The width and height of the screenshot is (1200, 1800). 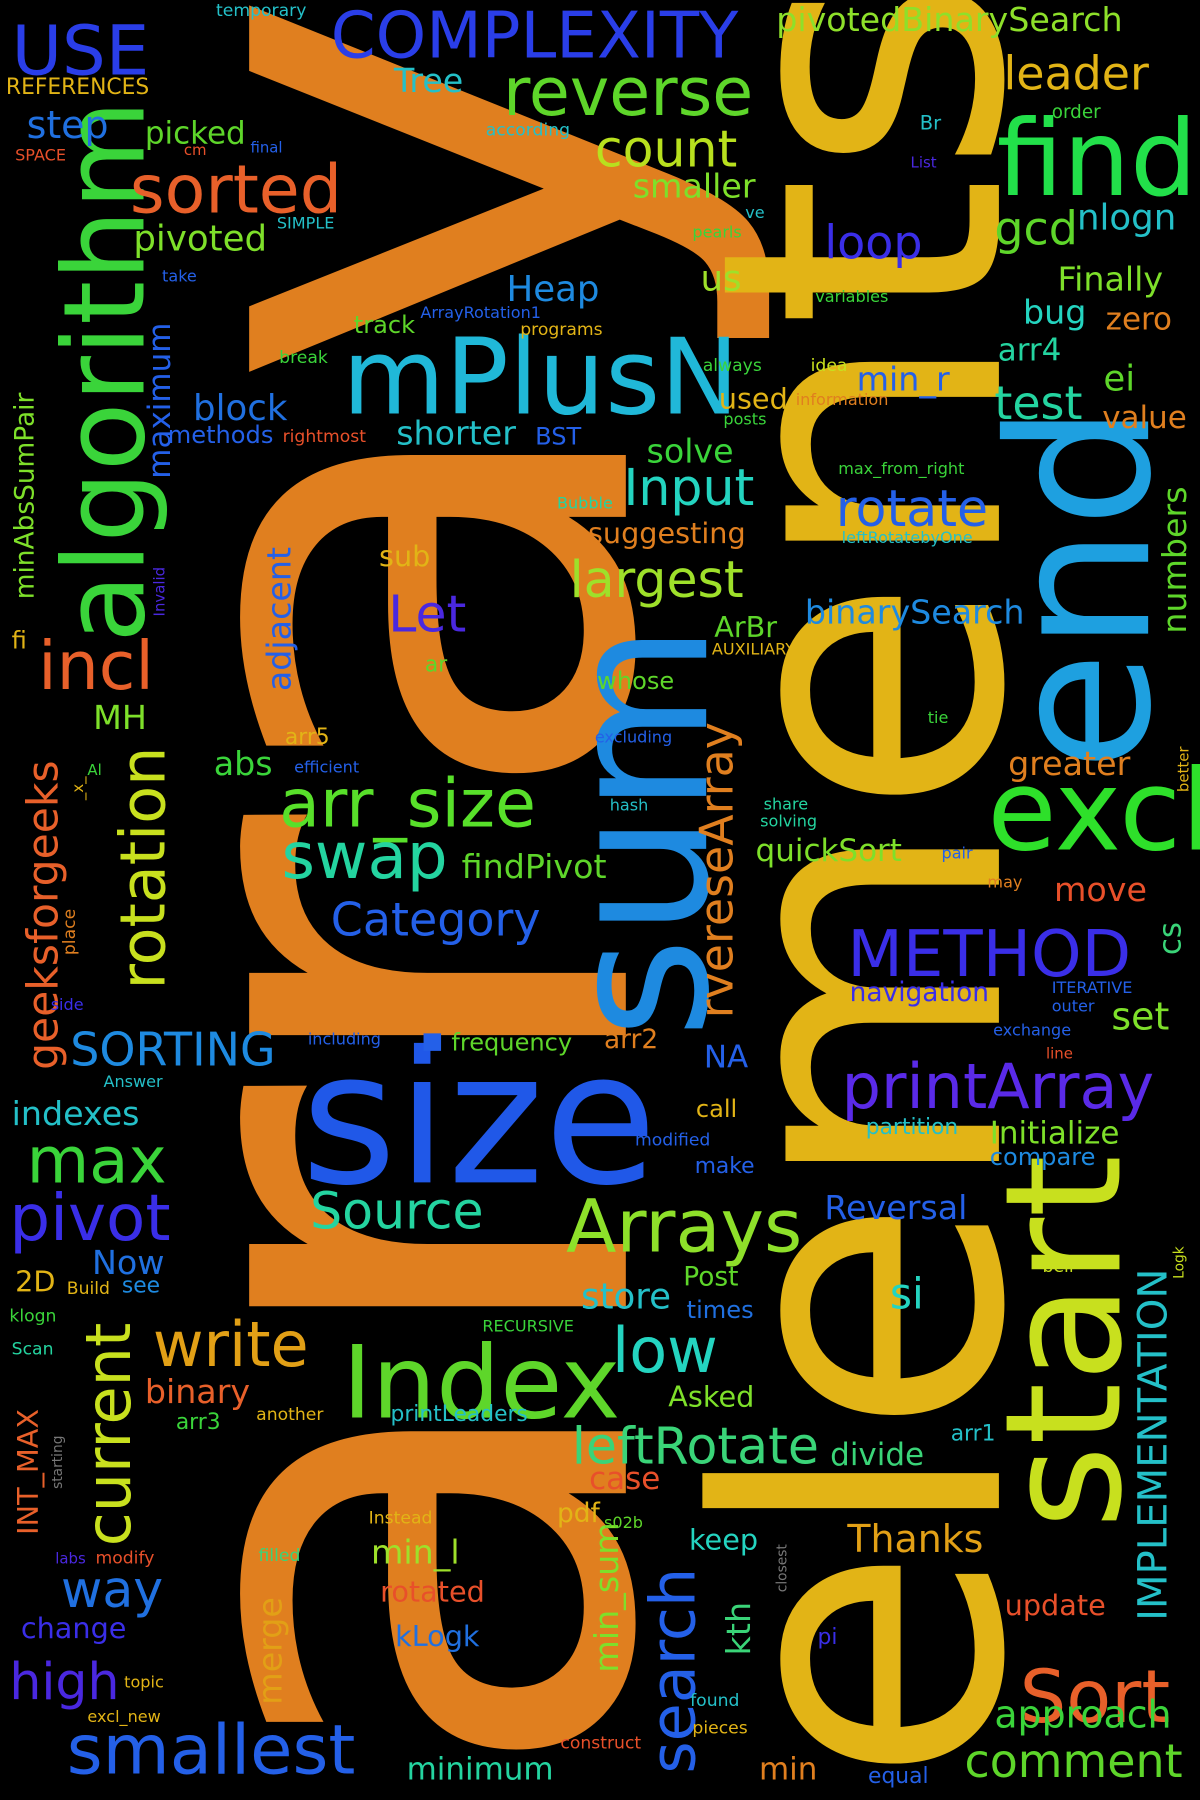 What do you see at coordinates (755, 212) in the screenshot?
I see `word: ve` at bounding box center [755, 212].